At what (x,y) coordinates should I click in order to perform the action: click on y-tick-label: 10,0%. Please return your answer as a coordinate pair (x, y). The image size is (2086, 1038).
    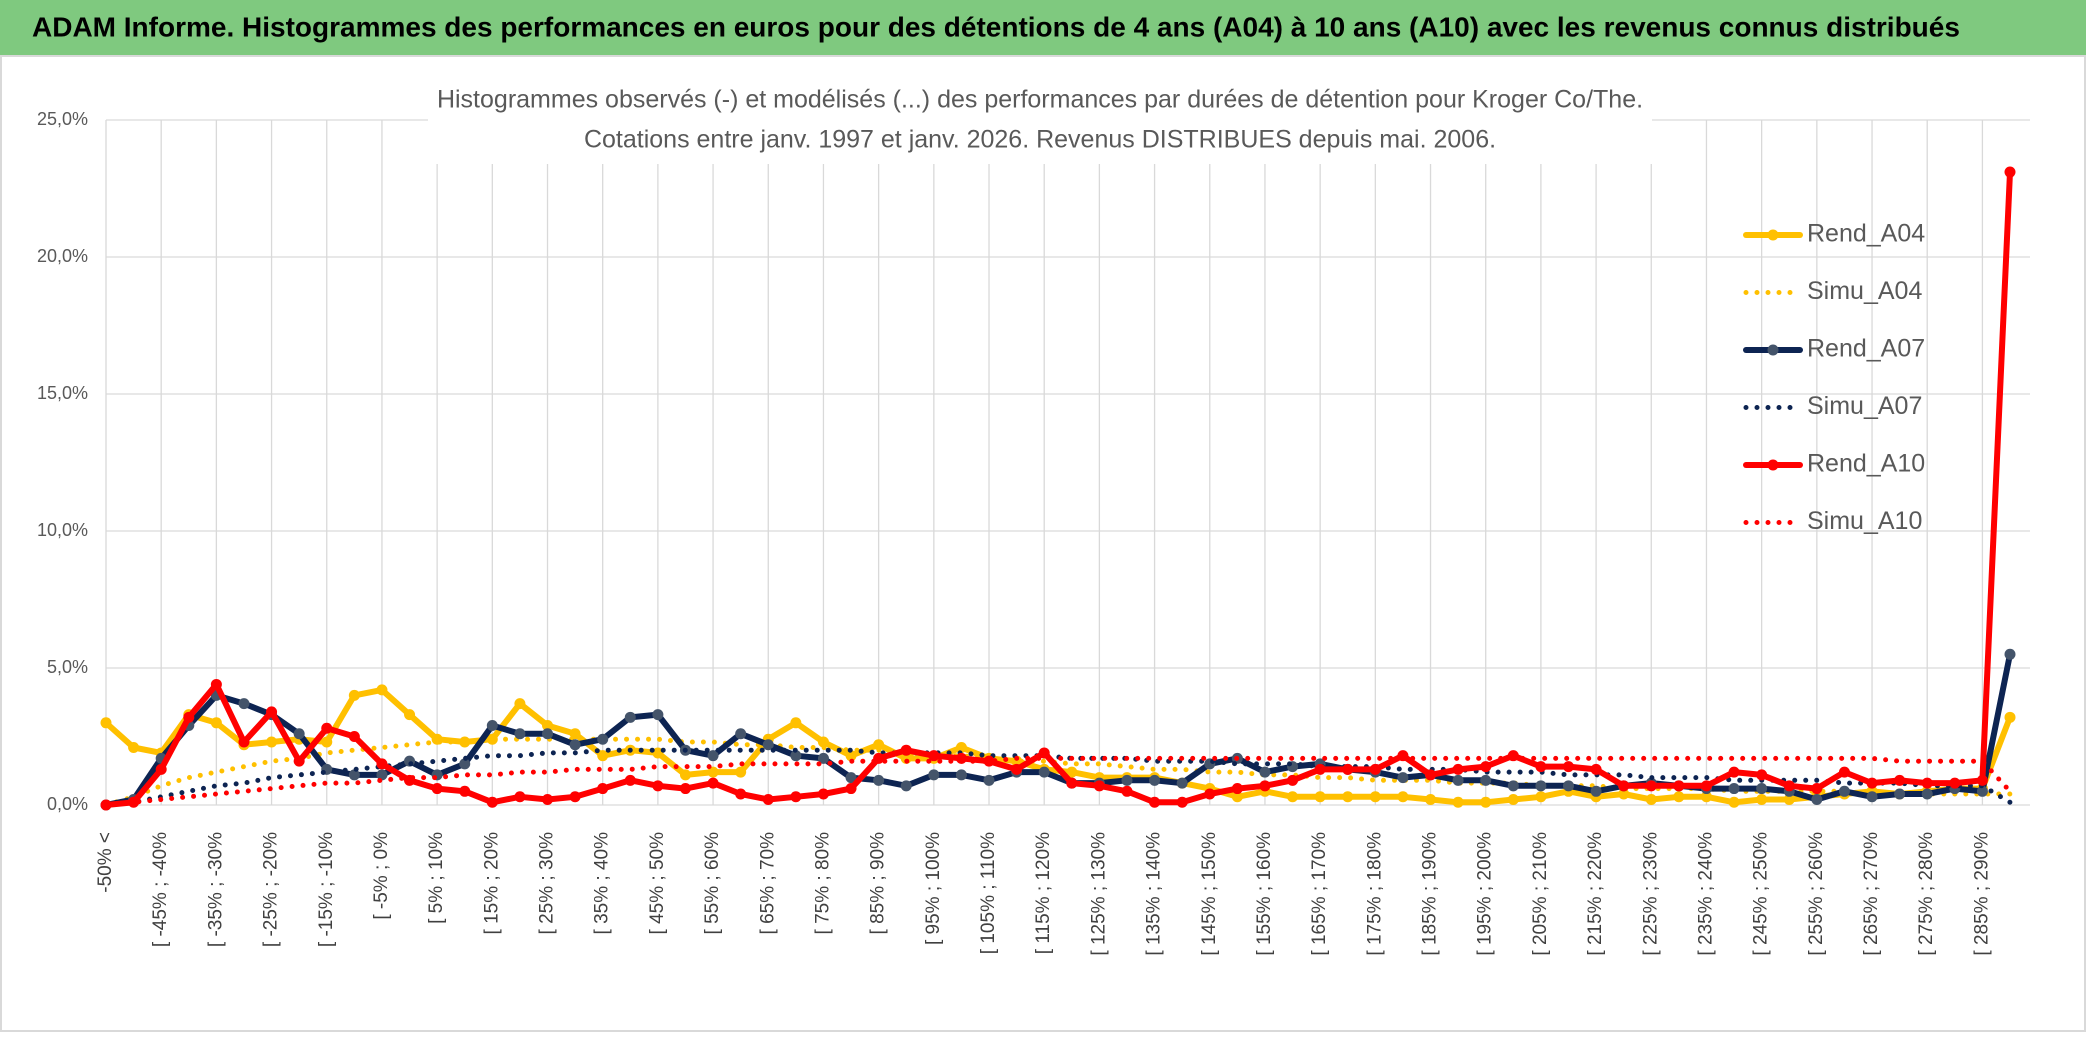
    Looking at the image, I should click on (62, 530).